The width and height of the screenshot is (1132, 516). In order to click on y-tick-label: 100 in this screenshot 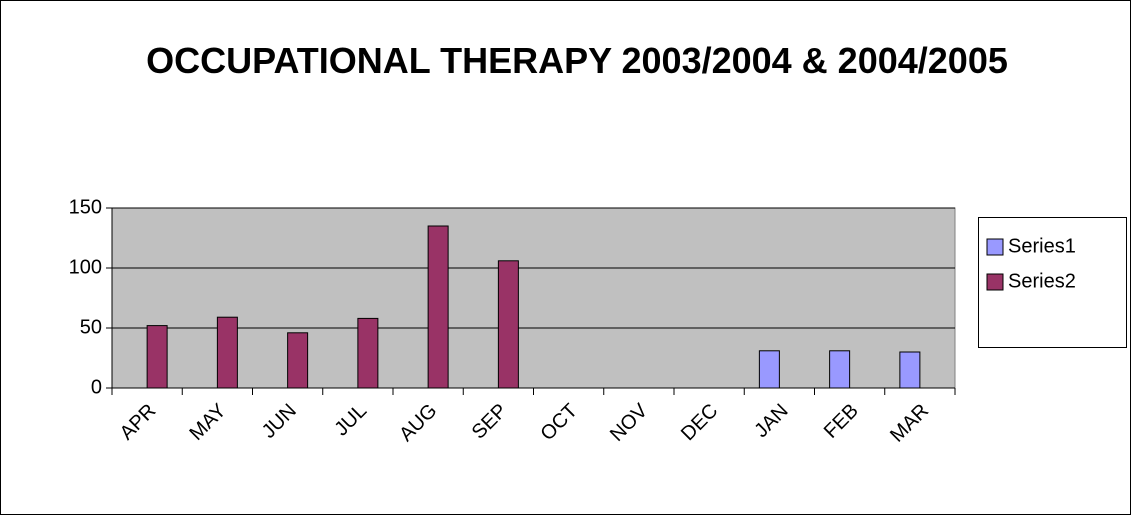, I will do `click(85, 267)`.